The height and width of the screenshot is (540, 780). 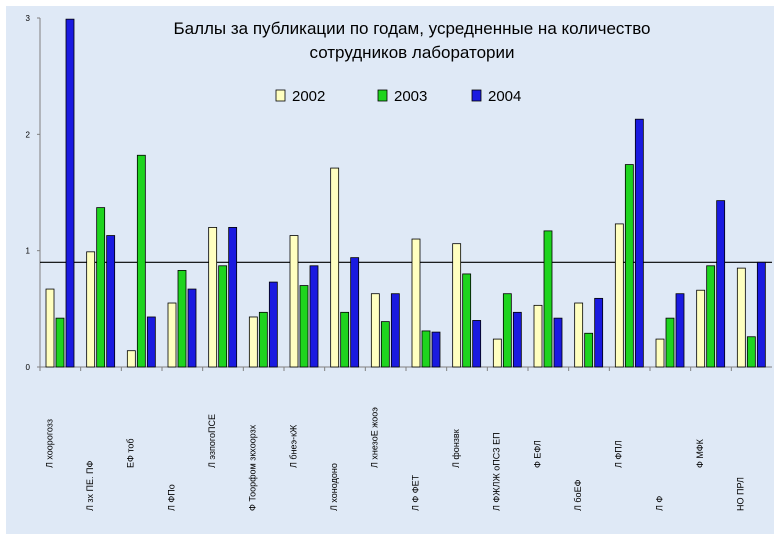 What do you see at coordinates (28, 367) in the screenshot?
I see `y-tick-label: 0` at bounding box center [28, 367].